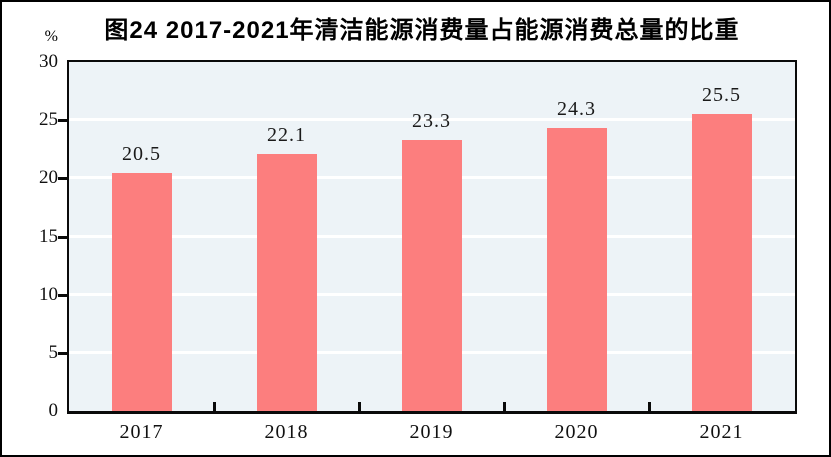 This screenshot has width=831, height=457. What do you see at coordinates (141, 432) in the screenshot?
I see `x-axis-category-label: 2017` at bounding box center [141, 432].